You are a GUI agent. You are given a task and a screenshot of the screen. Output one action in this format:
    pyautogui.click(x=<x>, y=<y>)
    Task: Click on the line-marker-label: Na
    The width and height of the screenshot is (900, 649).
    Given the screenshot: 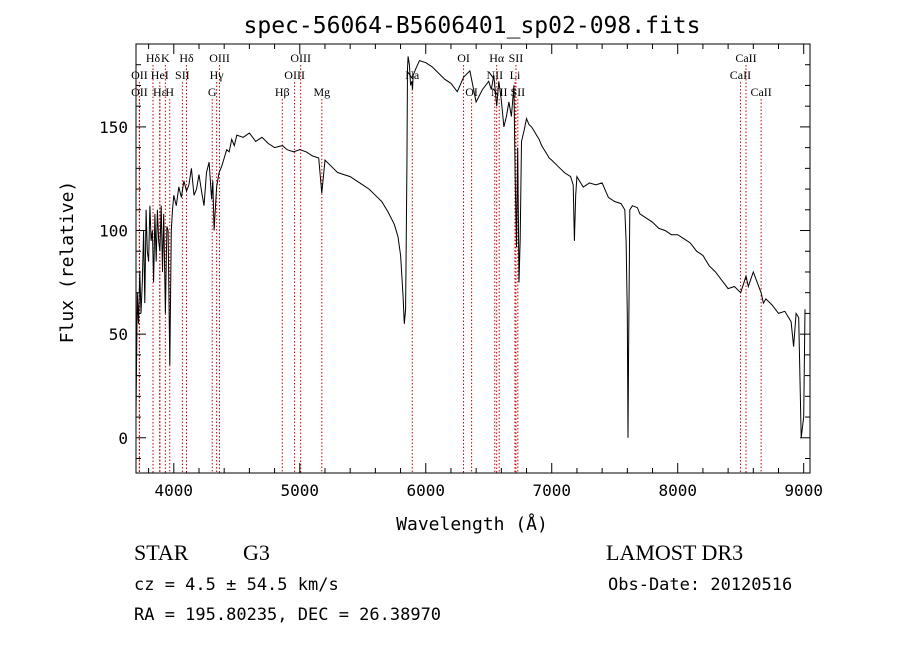 What is the action you would take?
    pyautogui.click(x=412, y=75)
    